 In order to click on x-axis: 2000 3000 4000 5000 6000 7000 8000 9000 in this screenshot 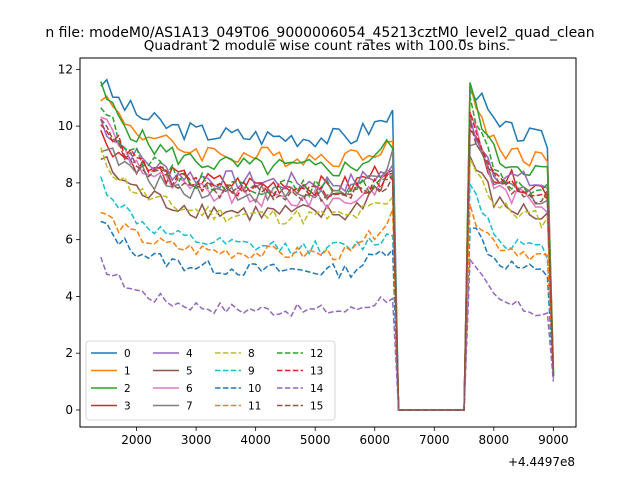, I will do `click(345, 437)`.